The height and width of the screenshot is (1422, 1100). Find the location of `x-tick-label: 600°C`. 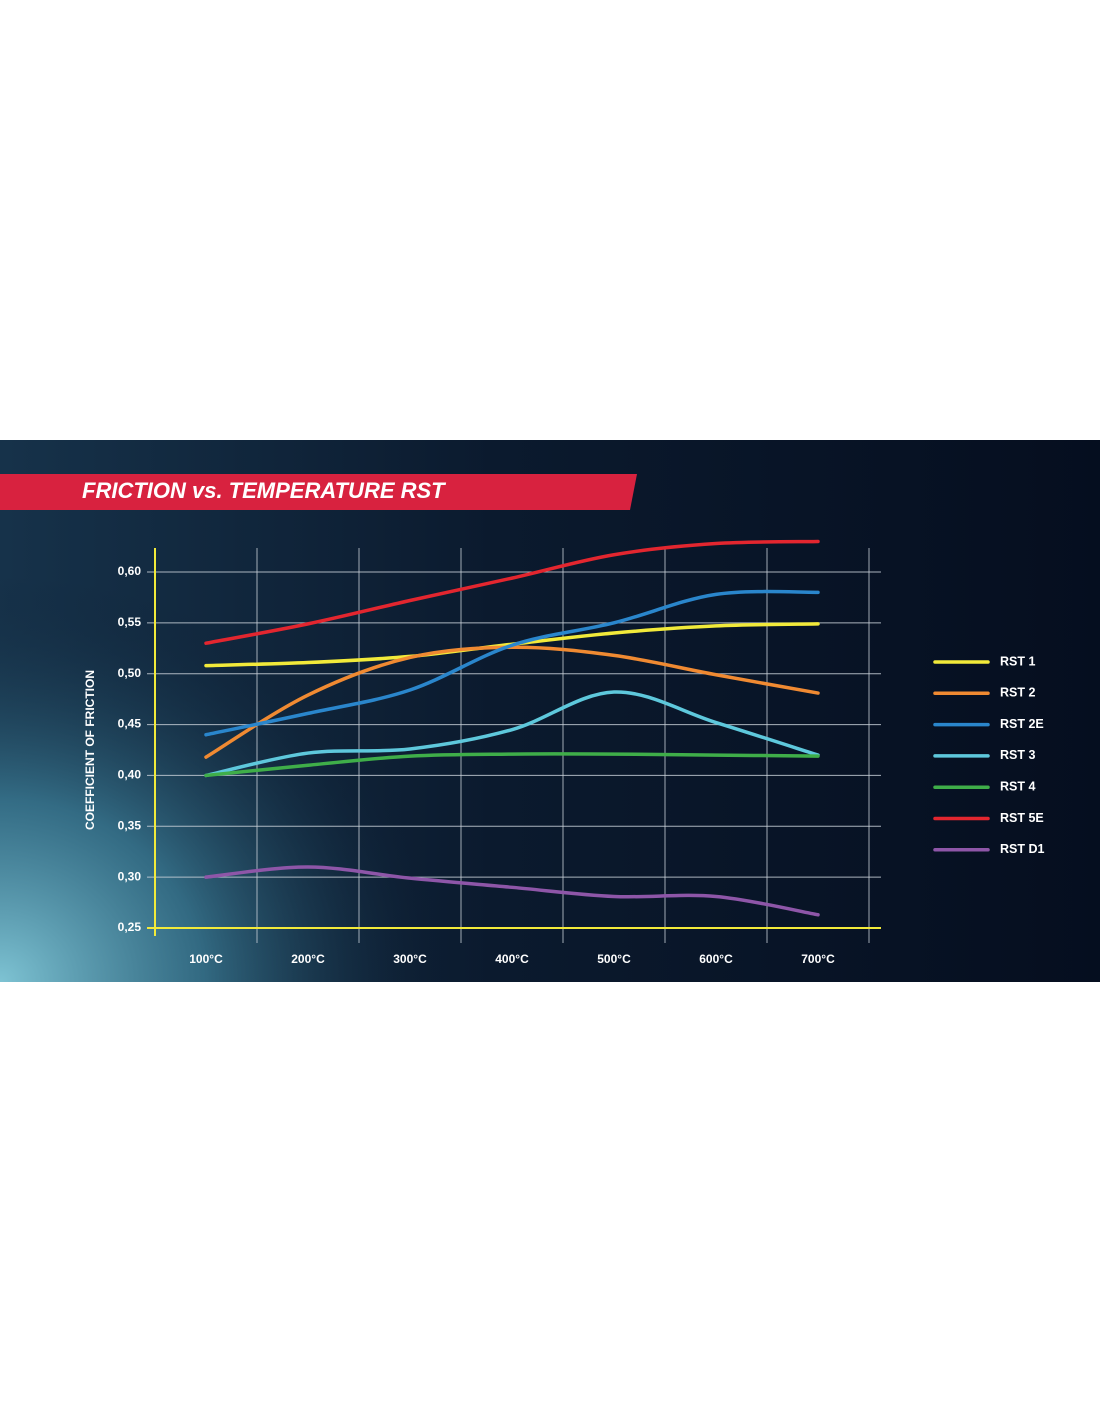

x-tick-label: 600°C is located at coordinates (716, 959).